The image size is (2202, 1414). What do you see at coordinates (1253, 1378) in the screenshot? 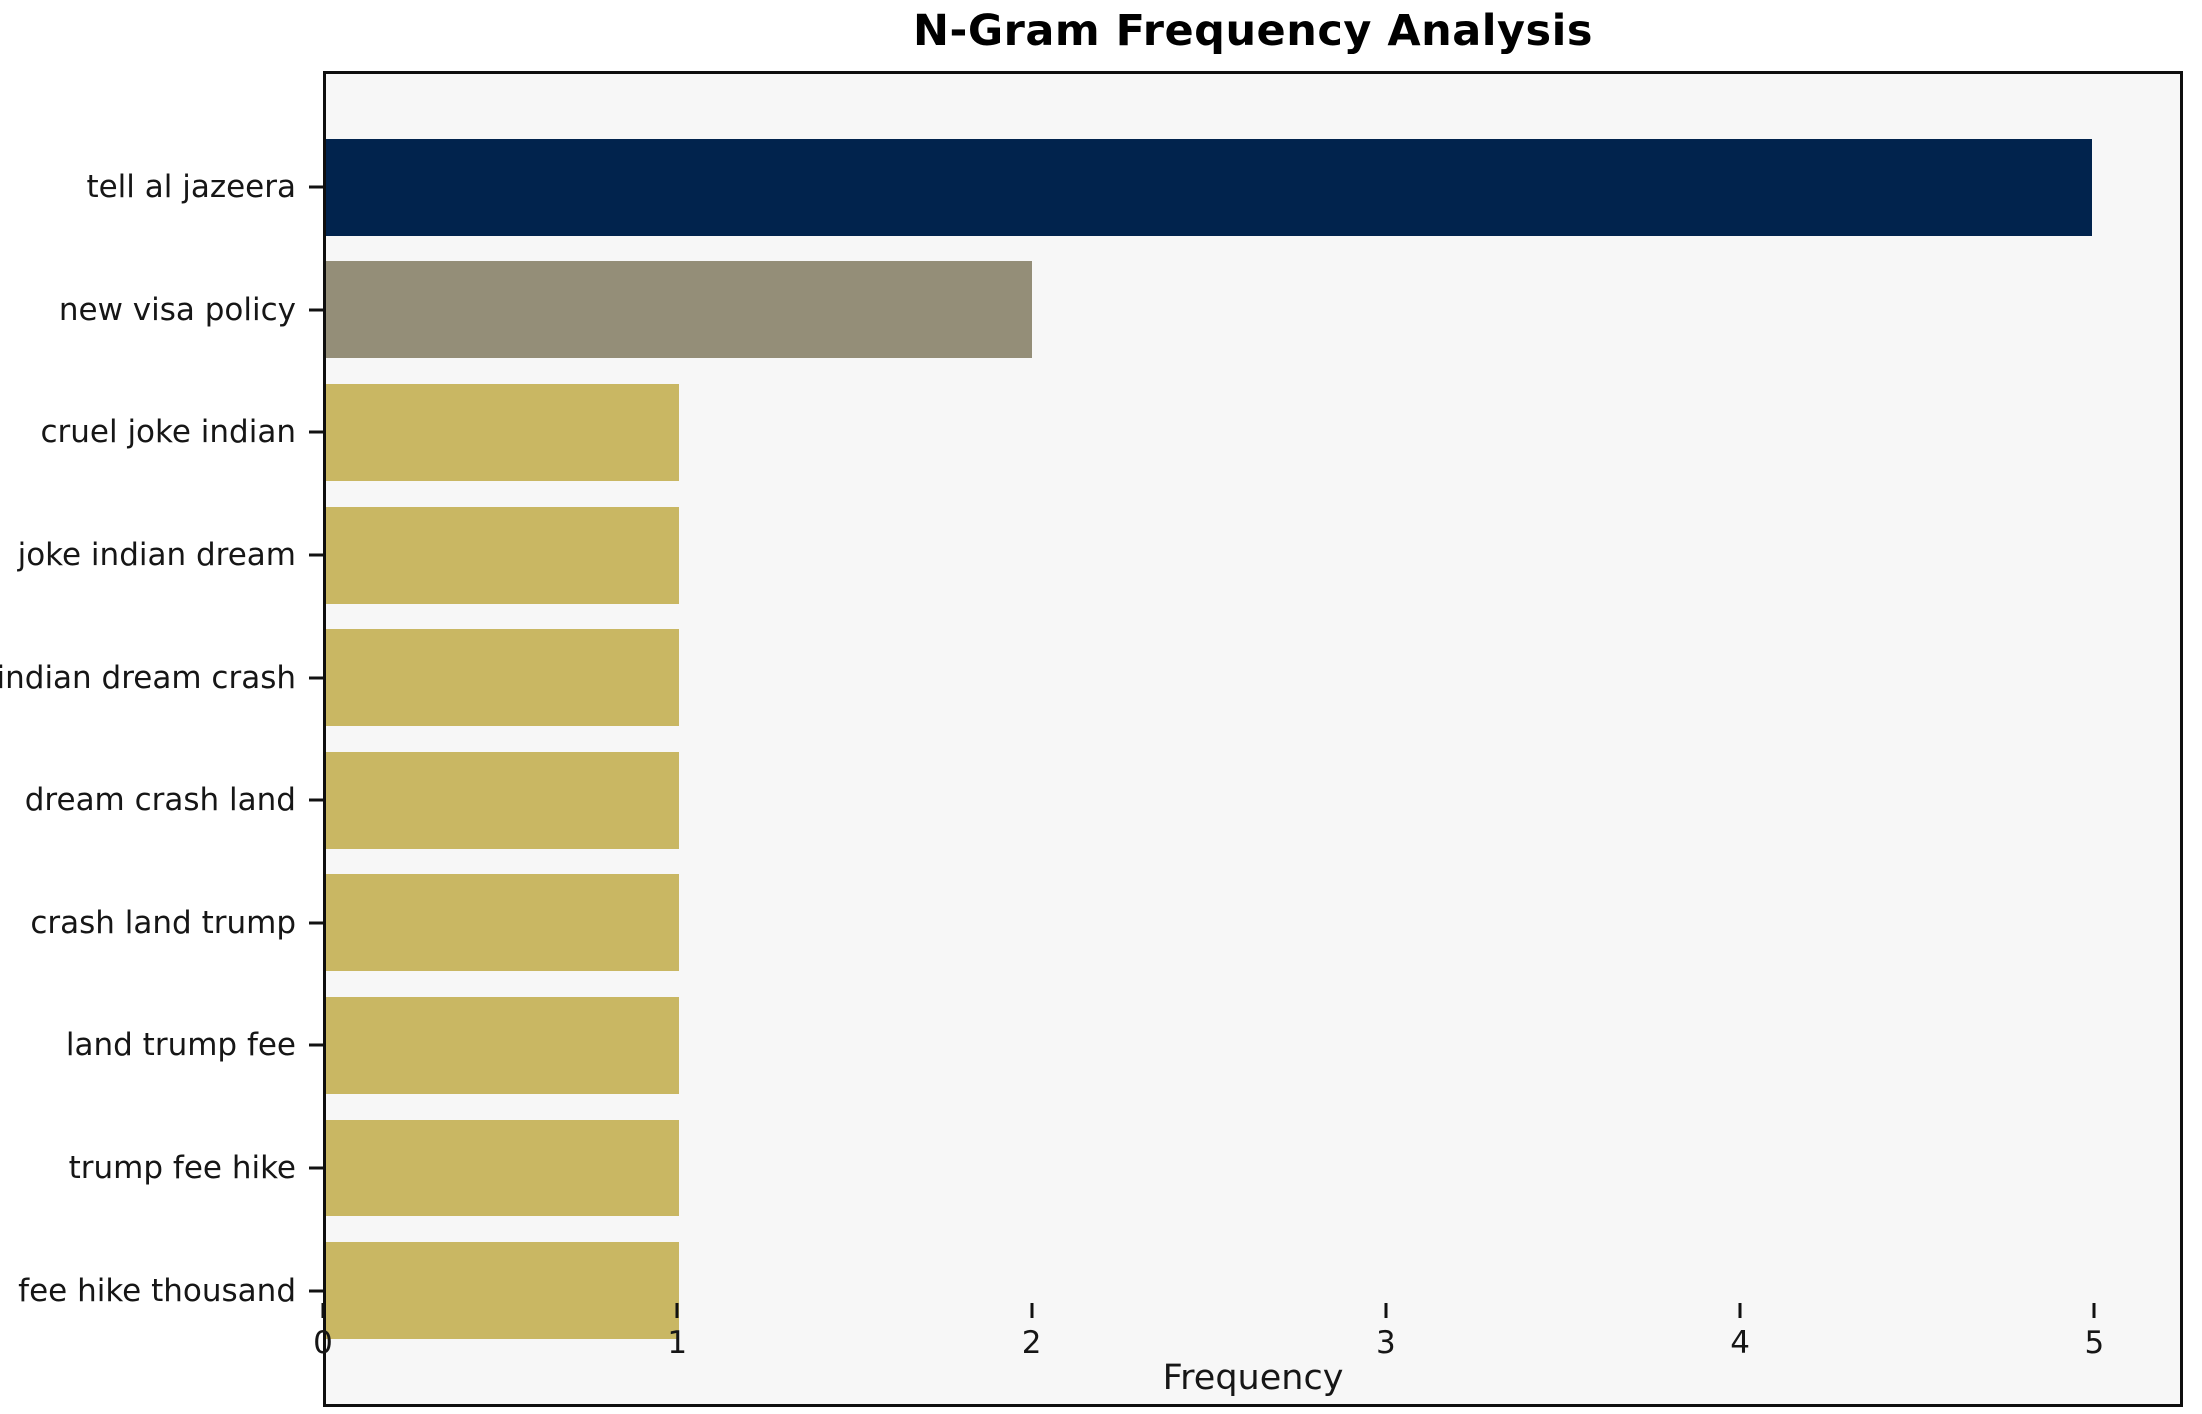
I see `x-axis-label: Frequency` at bounding box center [1253, 1378].